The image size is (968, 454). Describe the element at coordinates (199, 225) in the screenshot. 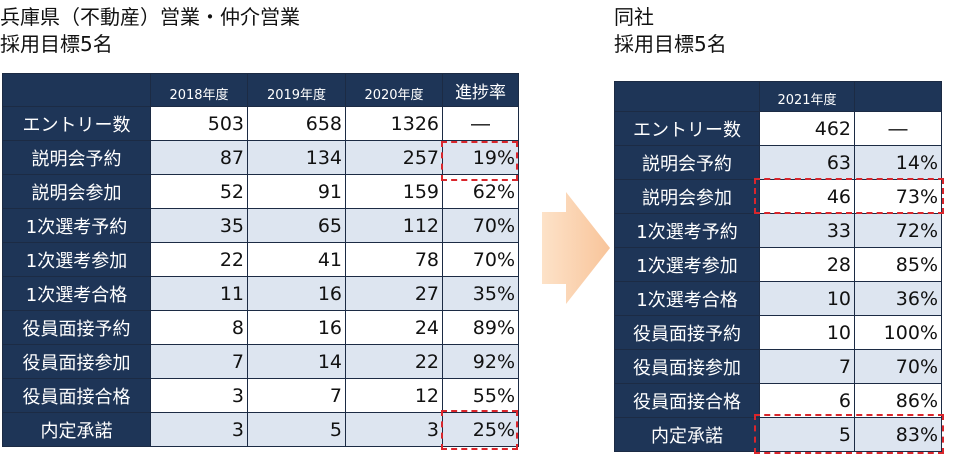

I see `table-cell: 35` at that location.